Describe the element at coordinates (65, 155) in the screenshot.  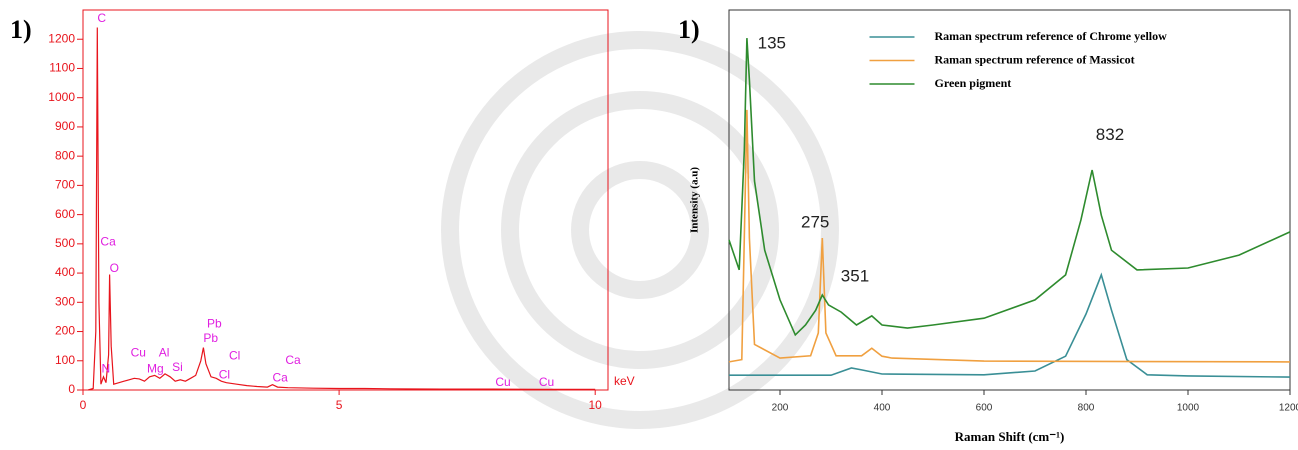
I see `y-tick-label: 800` at that location.